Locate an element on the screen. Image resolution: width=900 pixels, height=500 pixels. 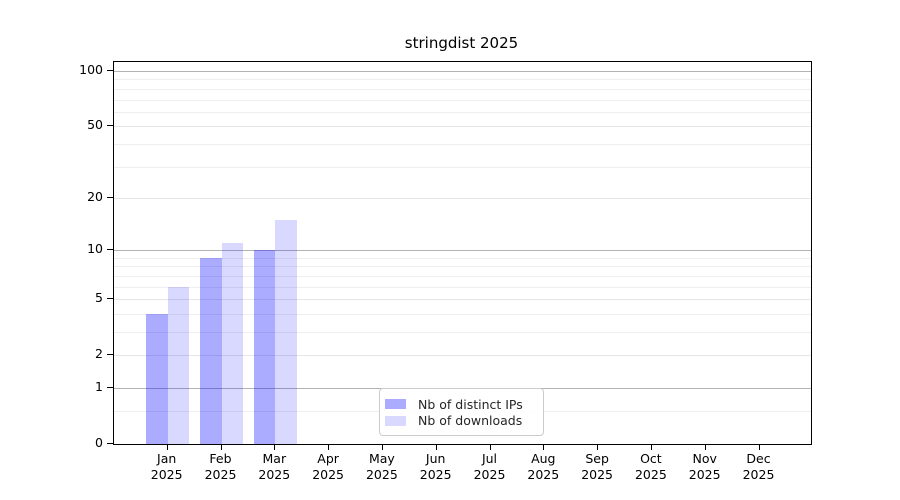
x-tick-label-sep: Sep 2025 is located at coordinates (597, 467).